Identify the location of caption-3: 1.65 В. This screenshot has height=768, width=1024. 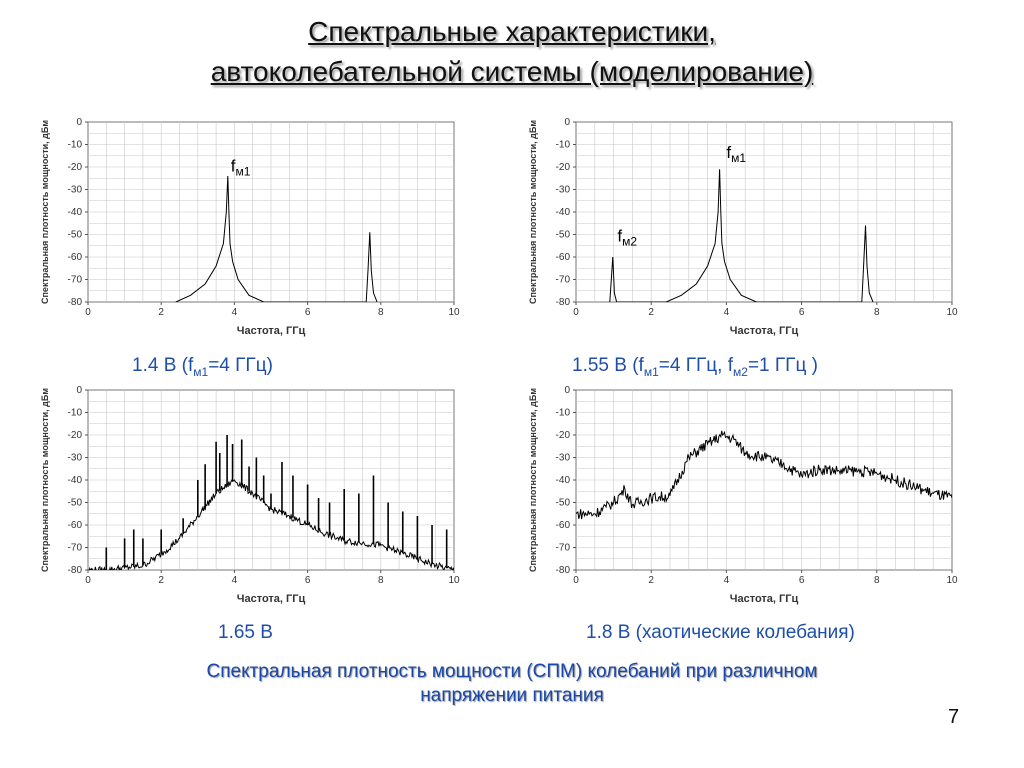
(245, 633).